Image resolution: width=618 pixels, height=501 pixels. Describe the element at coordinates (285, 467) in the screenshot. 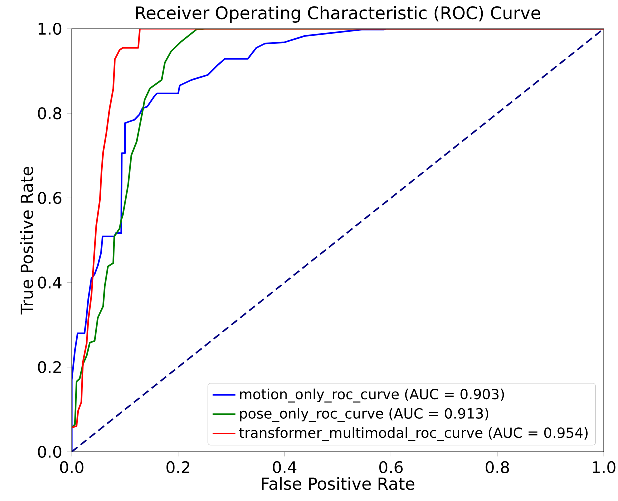

I see `x-tick-label: 0.4` at that location.